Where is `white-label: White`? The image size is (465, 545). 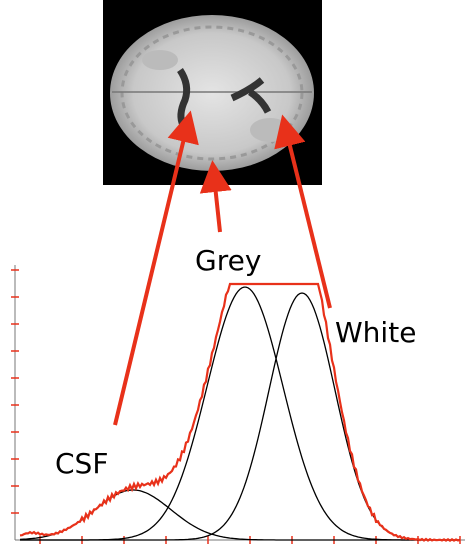
white-label: White is located at coordinates (375, 332).